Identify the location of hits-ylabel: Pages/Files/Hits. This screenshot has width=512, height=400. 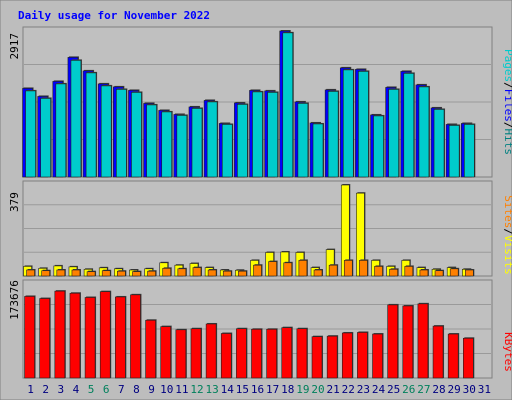
(507, 102).